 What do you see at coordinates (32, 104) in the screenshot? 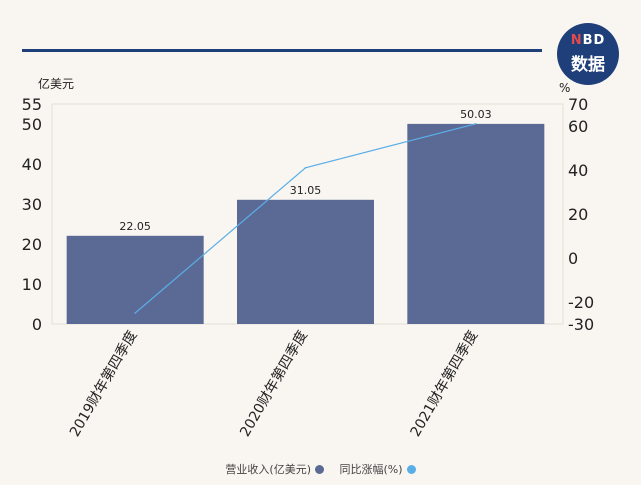
I see `y-left-tick-label: 55` at bounding box center [32, 104].